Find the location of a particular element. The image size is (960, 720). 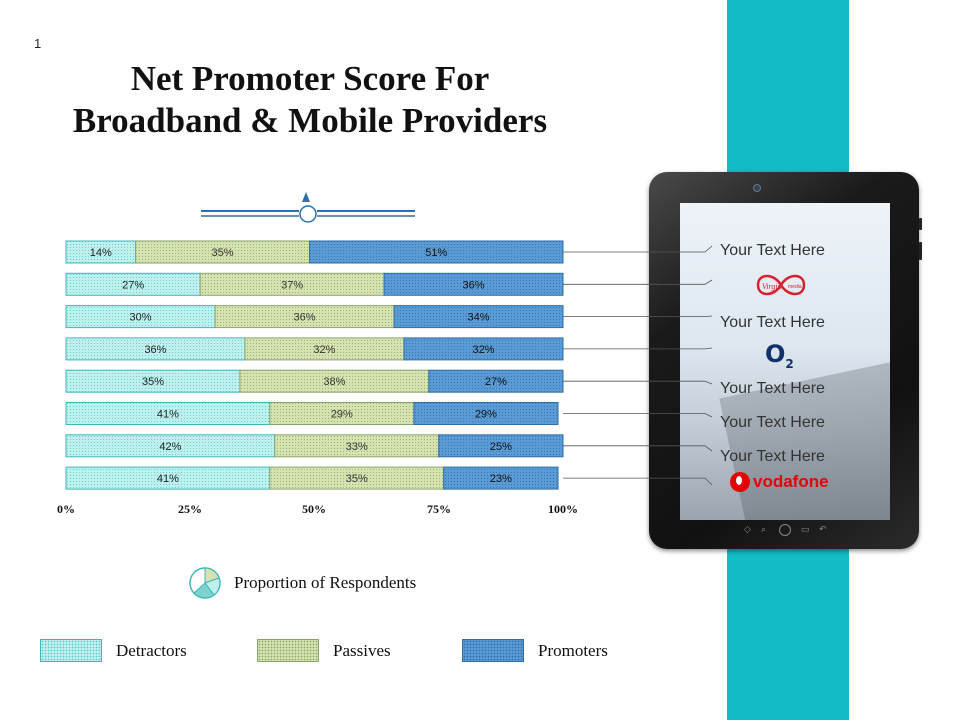

data-label: 30% is located at coordinates (141, 318).